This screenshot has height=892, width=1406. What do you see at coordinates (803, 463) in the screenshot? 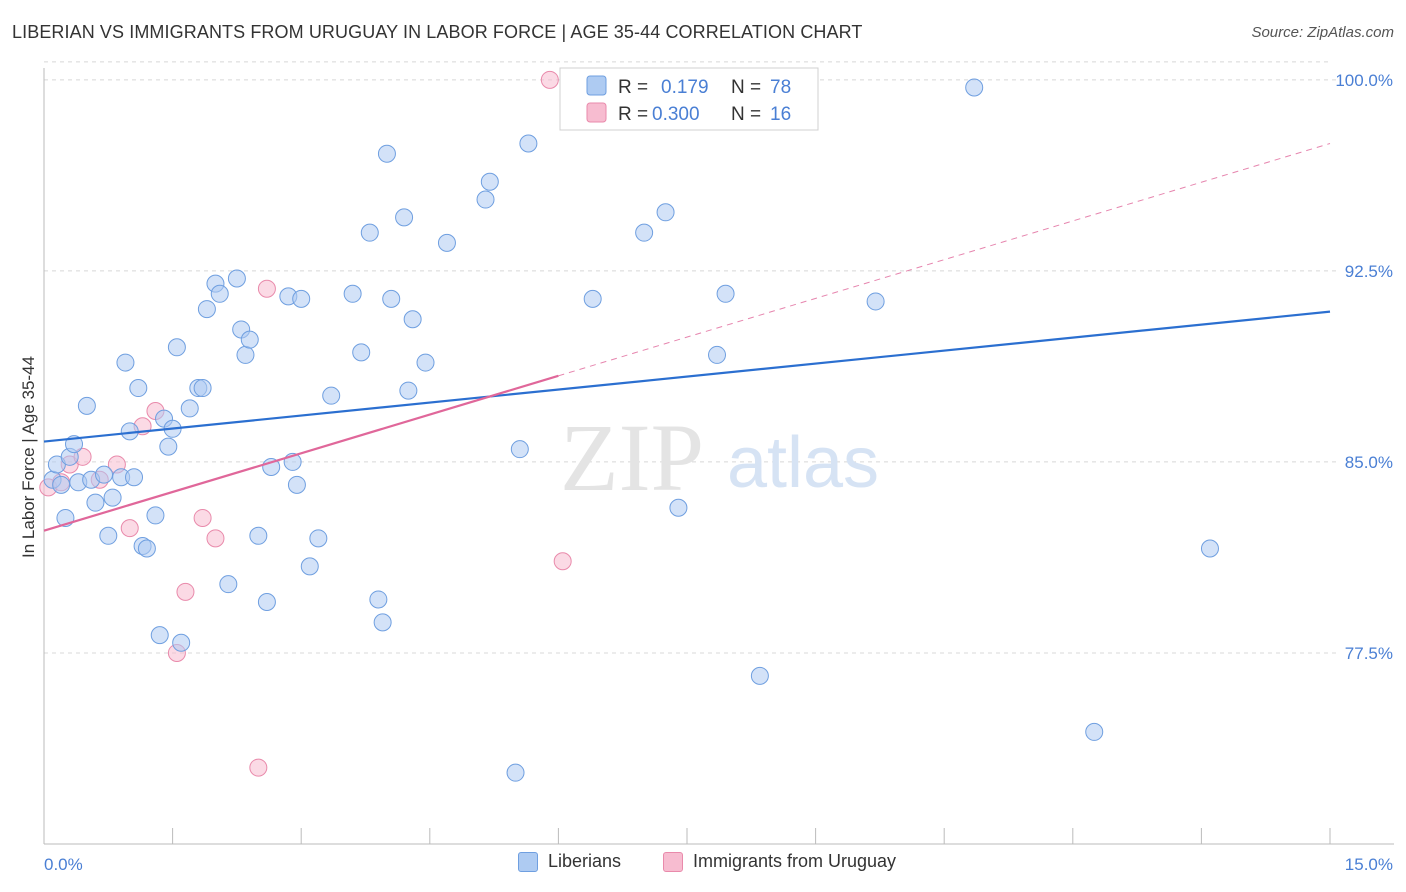
I see `watermark-atlas: atlas` at bounding box center [803, 463].